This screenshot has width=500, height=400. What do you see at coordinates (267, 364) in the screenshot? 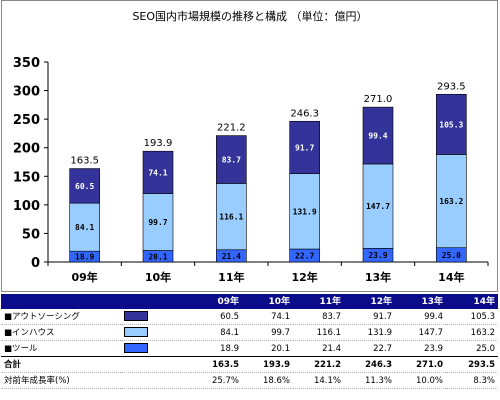
I see `table-cell: 193.9` at bounding box center [267, 364].